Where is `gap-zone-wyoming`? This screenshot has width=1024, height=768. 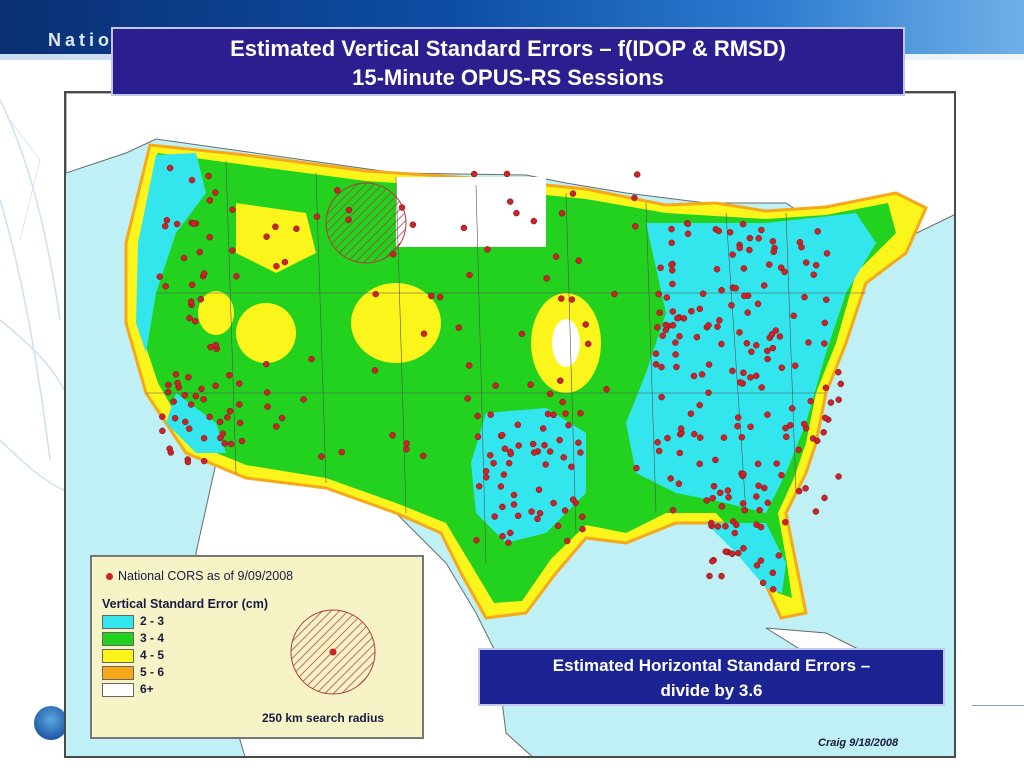 gap-zone-wyoming is located at coordinates (266, 333).